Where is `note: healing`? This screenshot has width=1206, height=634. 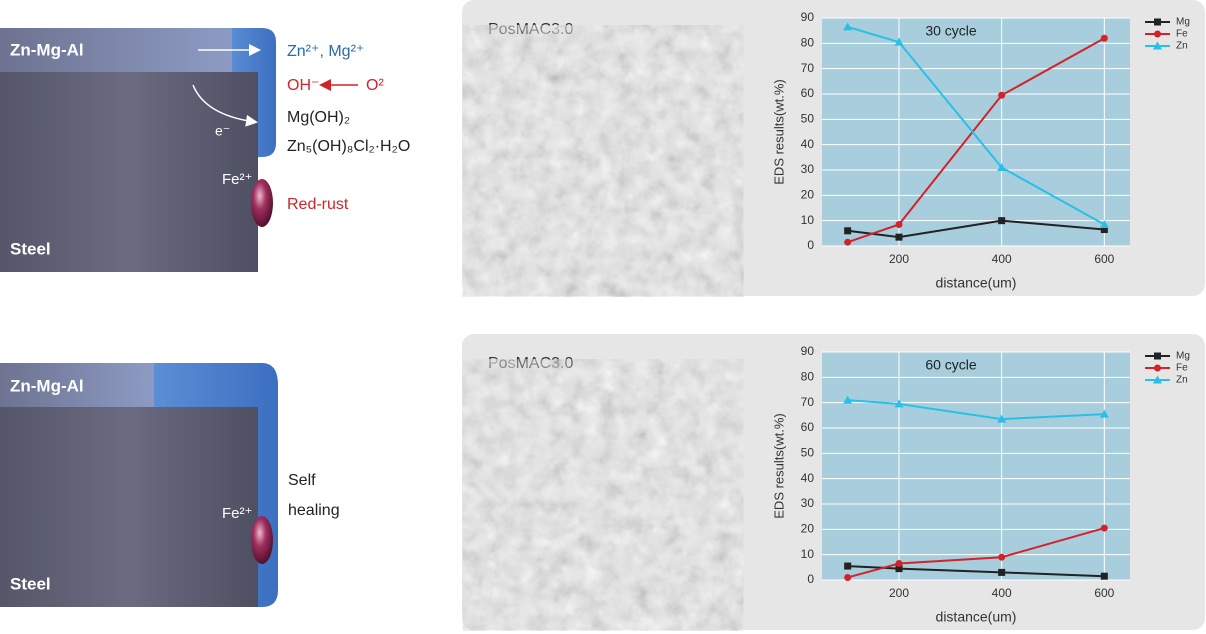 note: healing is located at coordinates (314, 510).